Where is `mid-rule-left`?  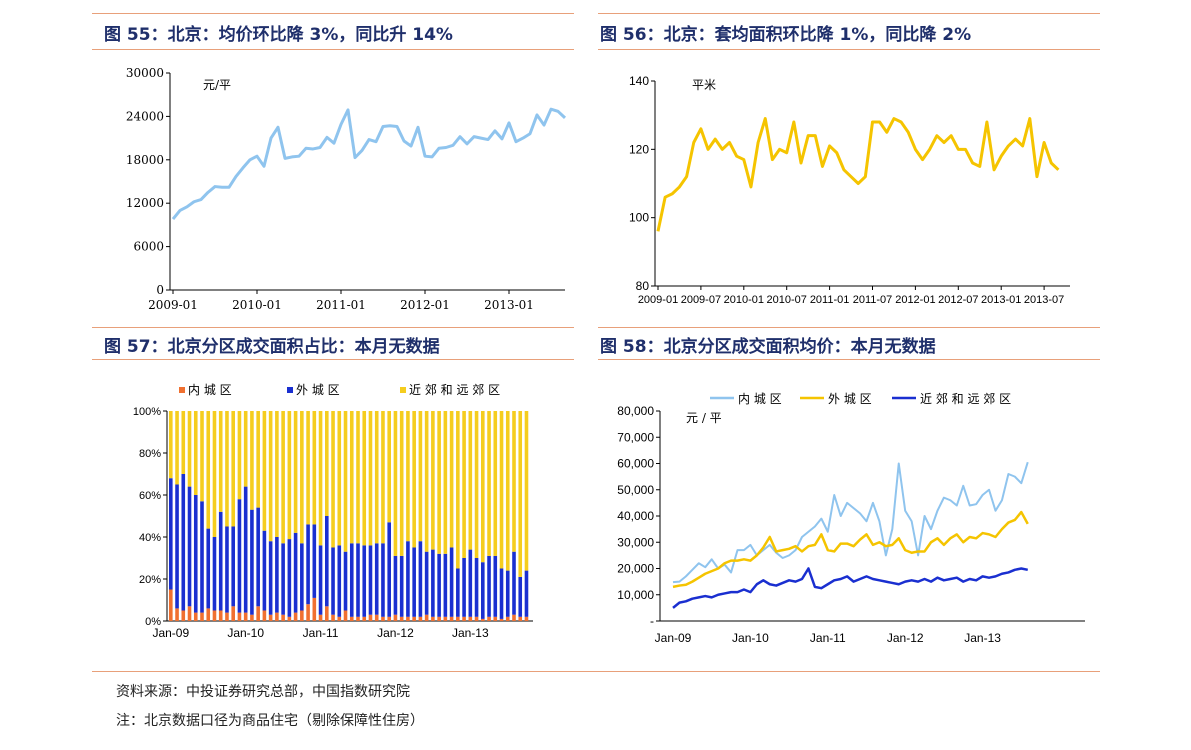 mid-rule-left is located at coordinates (333, 327).